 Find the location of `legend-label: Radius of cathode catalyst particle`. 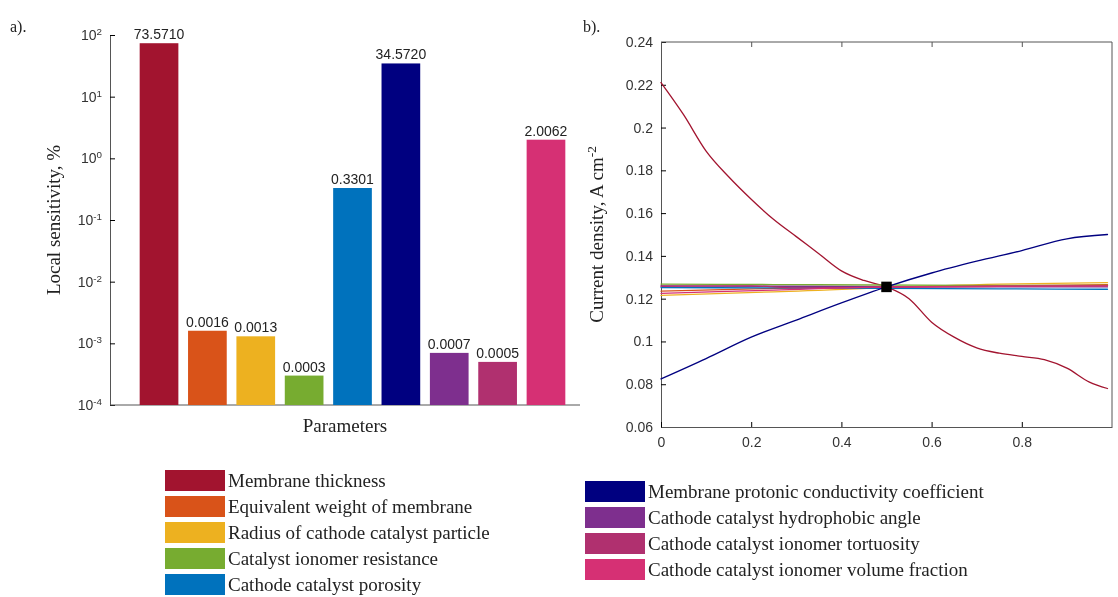

legend-label: Radius of cathode catalyst particle is located at coordinates (359, 532).